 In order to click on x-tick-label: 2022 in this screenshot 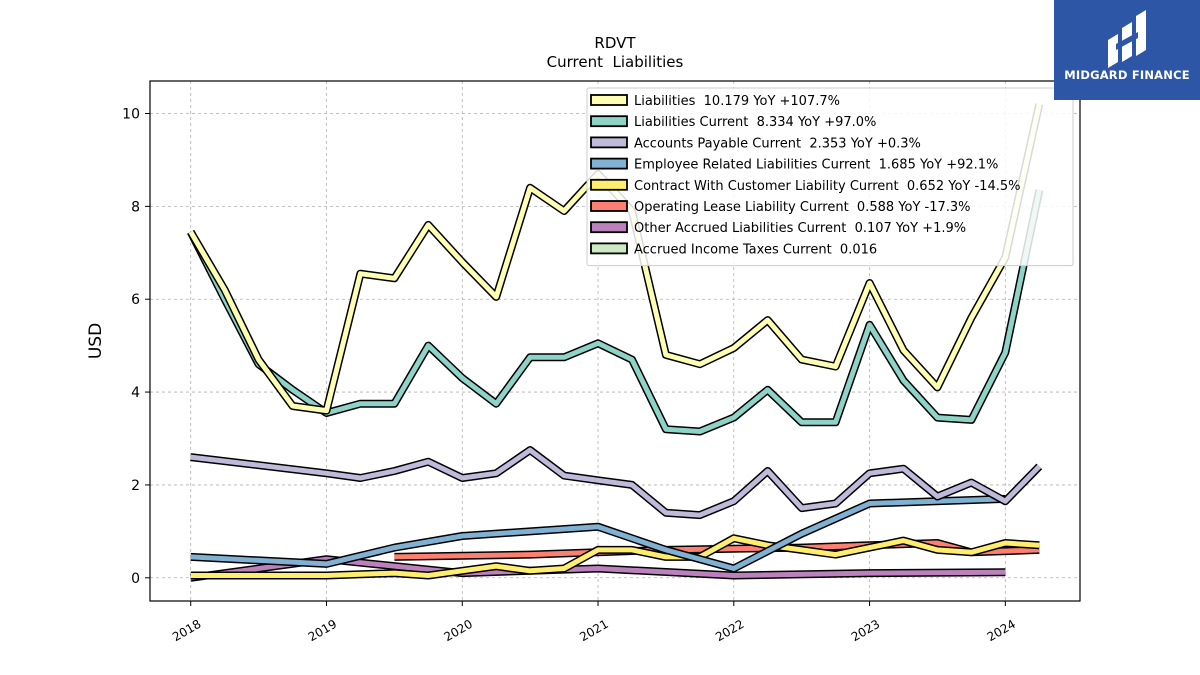, I will do `click(729, 630)`.